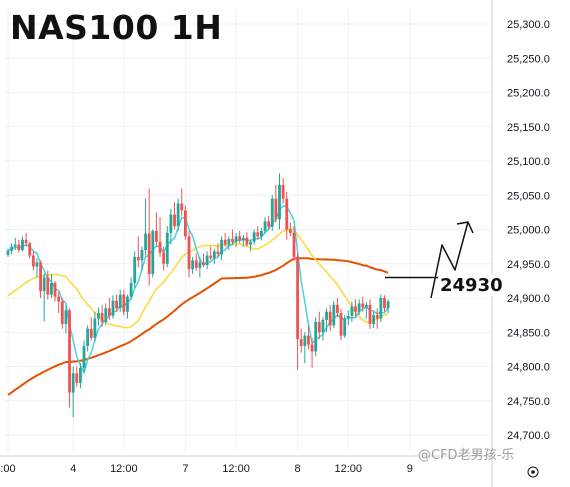  What do you see at coordinates (449, 260) in the screenshot?
I see `projection-arrow-path` at bounding box center [449, 260].